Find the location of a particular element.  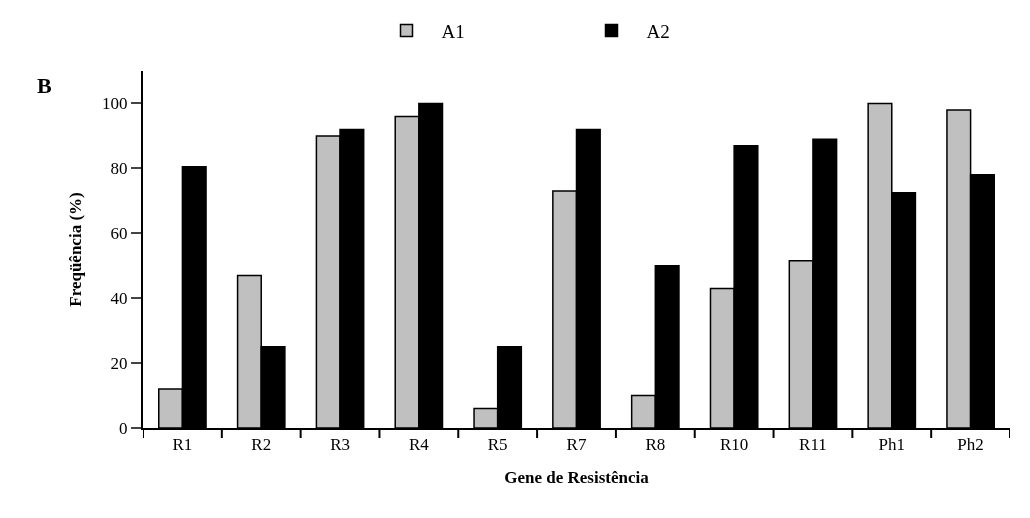

x-tick-label: R8 is located at coordinates (655, 445).